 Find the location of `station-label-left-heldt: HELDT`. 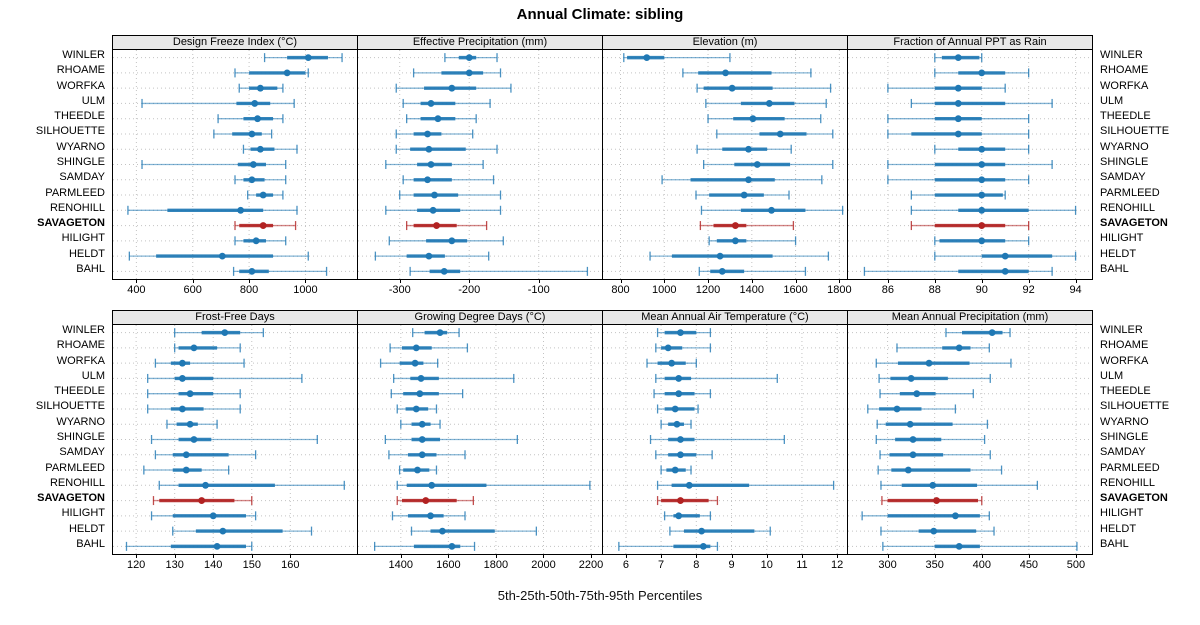

station-label-left-heldt: HELDT is located at coordinates (86, 253).